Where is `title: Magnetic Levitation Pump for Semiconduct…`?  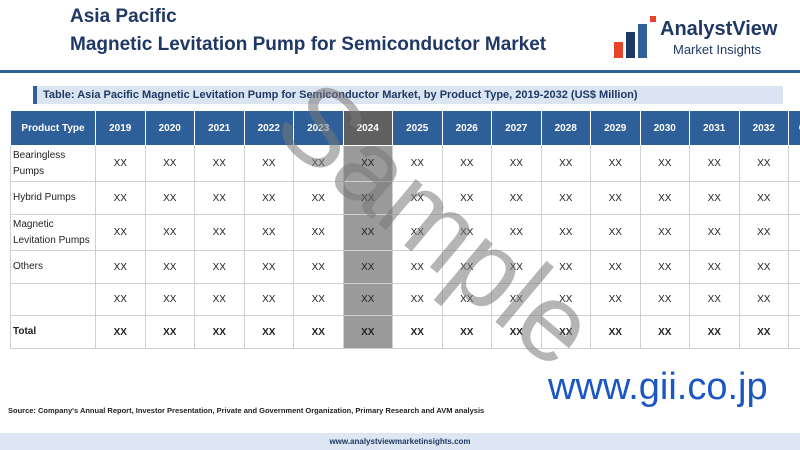
title: Magnetic Levitation Pump for Semiconduct… is located at coordinates (308, 44).